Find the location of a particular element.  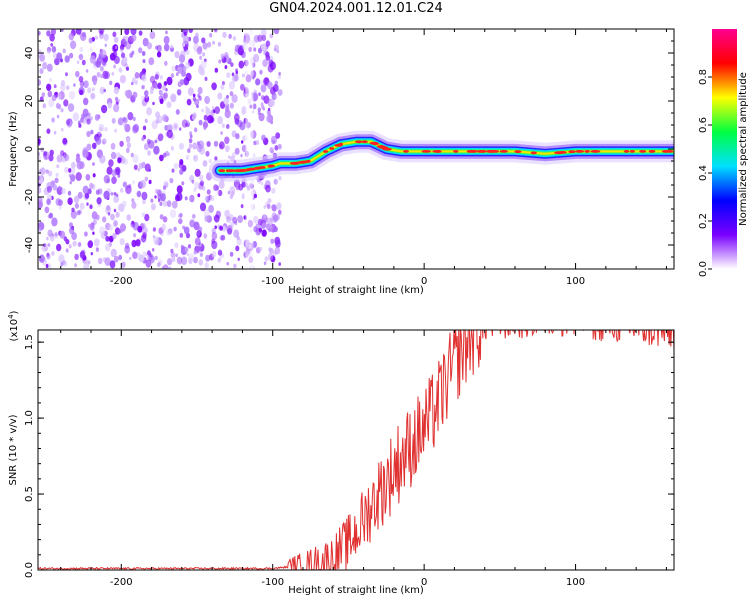

snr-y-axis-label: SNR (10 * v/v) is located at coordinates (13, 449).